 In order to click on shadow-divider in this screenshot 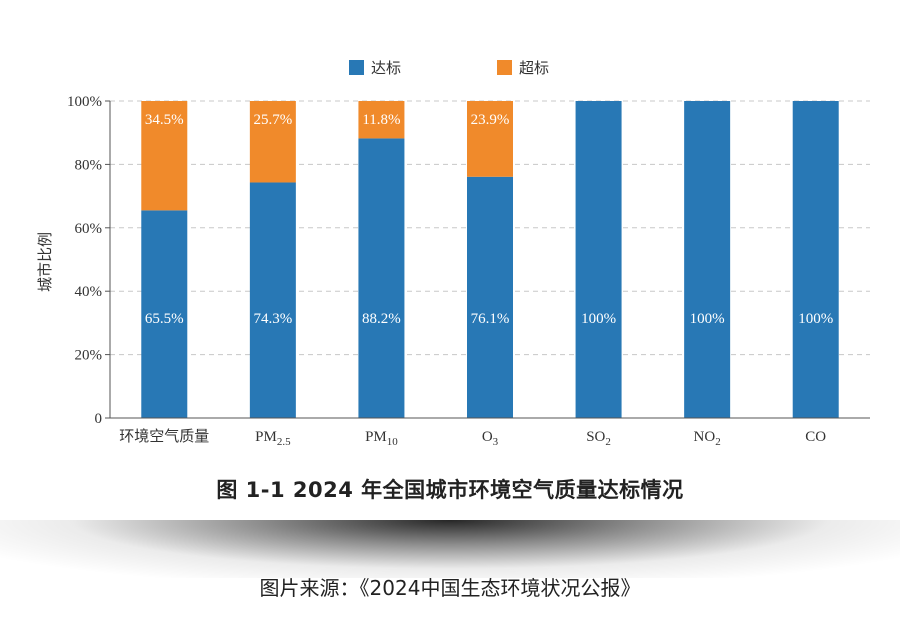, I will do `click(450, 549)`.